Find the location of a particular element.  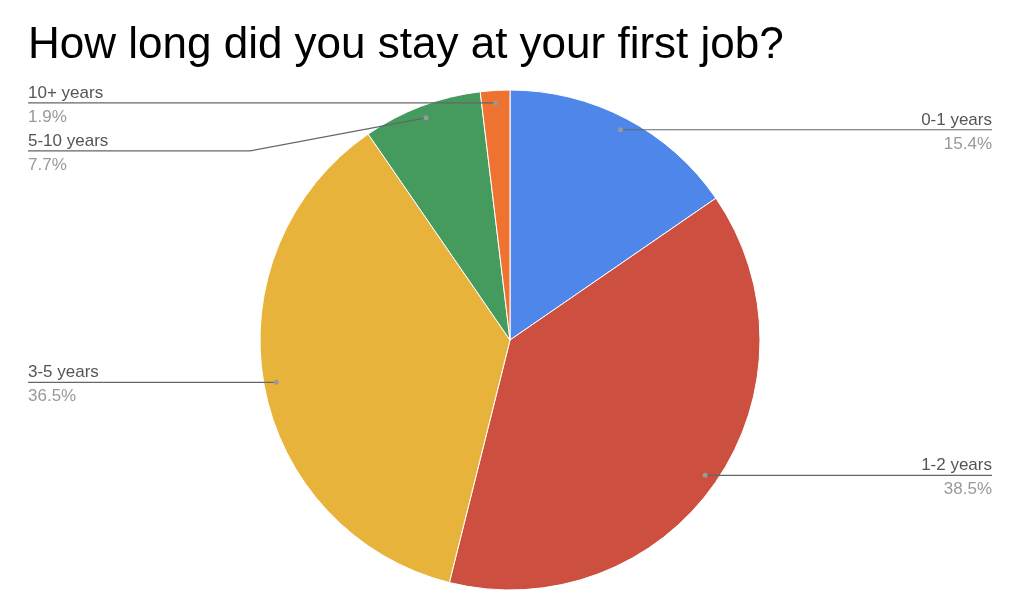

slice-label: 1-2 years is located at coordinates (956, 465).